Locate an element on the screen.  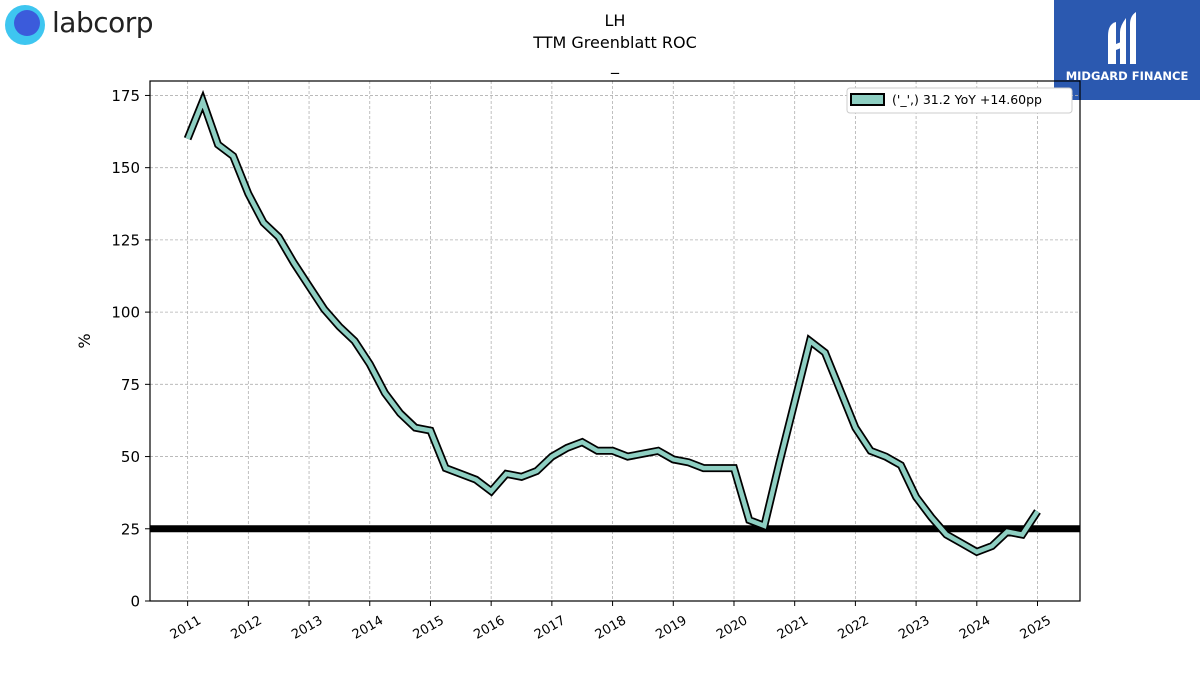
x-tick-label: 2015 is located at coordinates (429, 628).